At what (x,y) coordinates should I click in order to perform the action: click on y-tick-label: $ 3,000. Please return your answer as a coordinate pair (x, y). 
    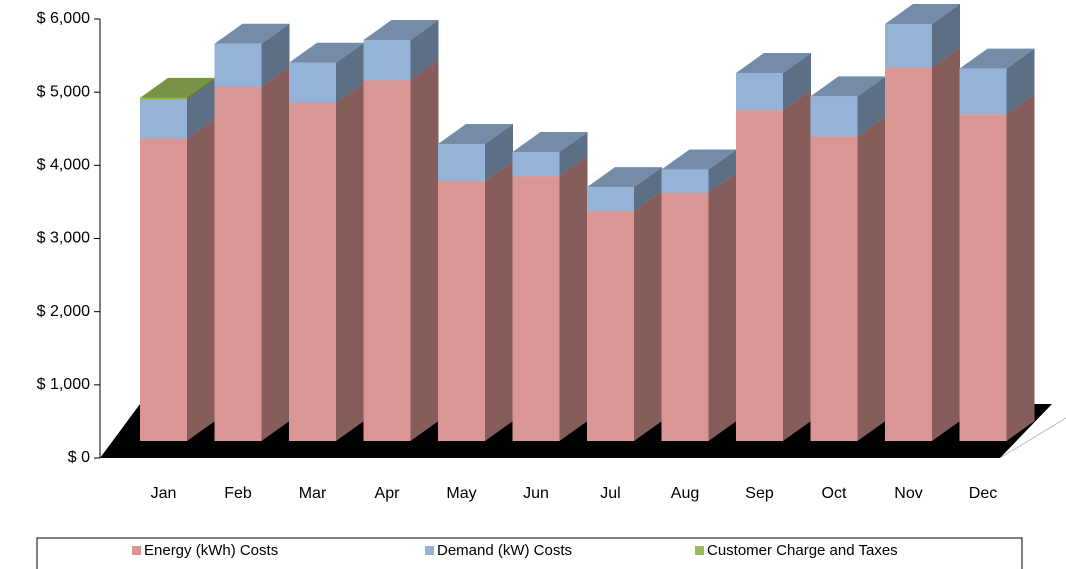
    Looking at the image, I should click on (63, 238).